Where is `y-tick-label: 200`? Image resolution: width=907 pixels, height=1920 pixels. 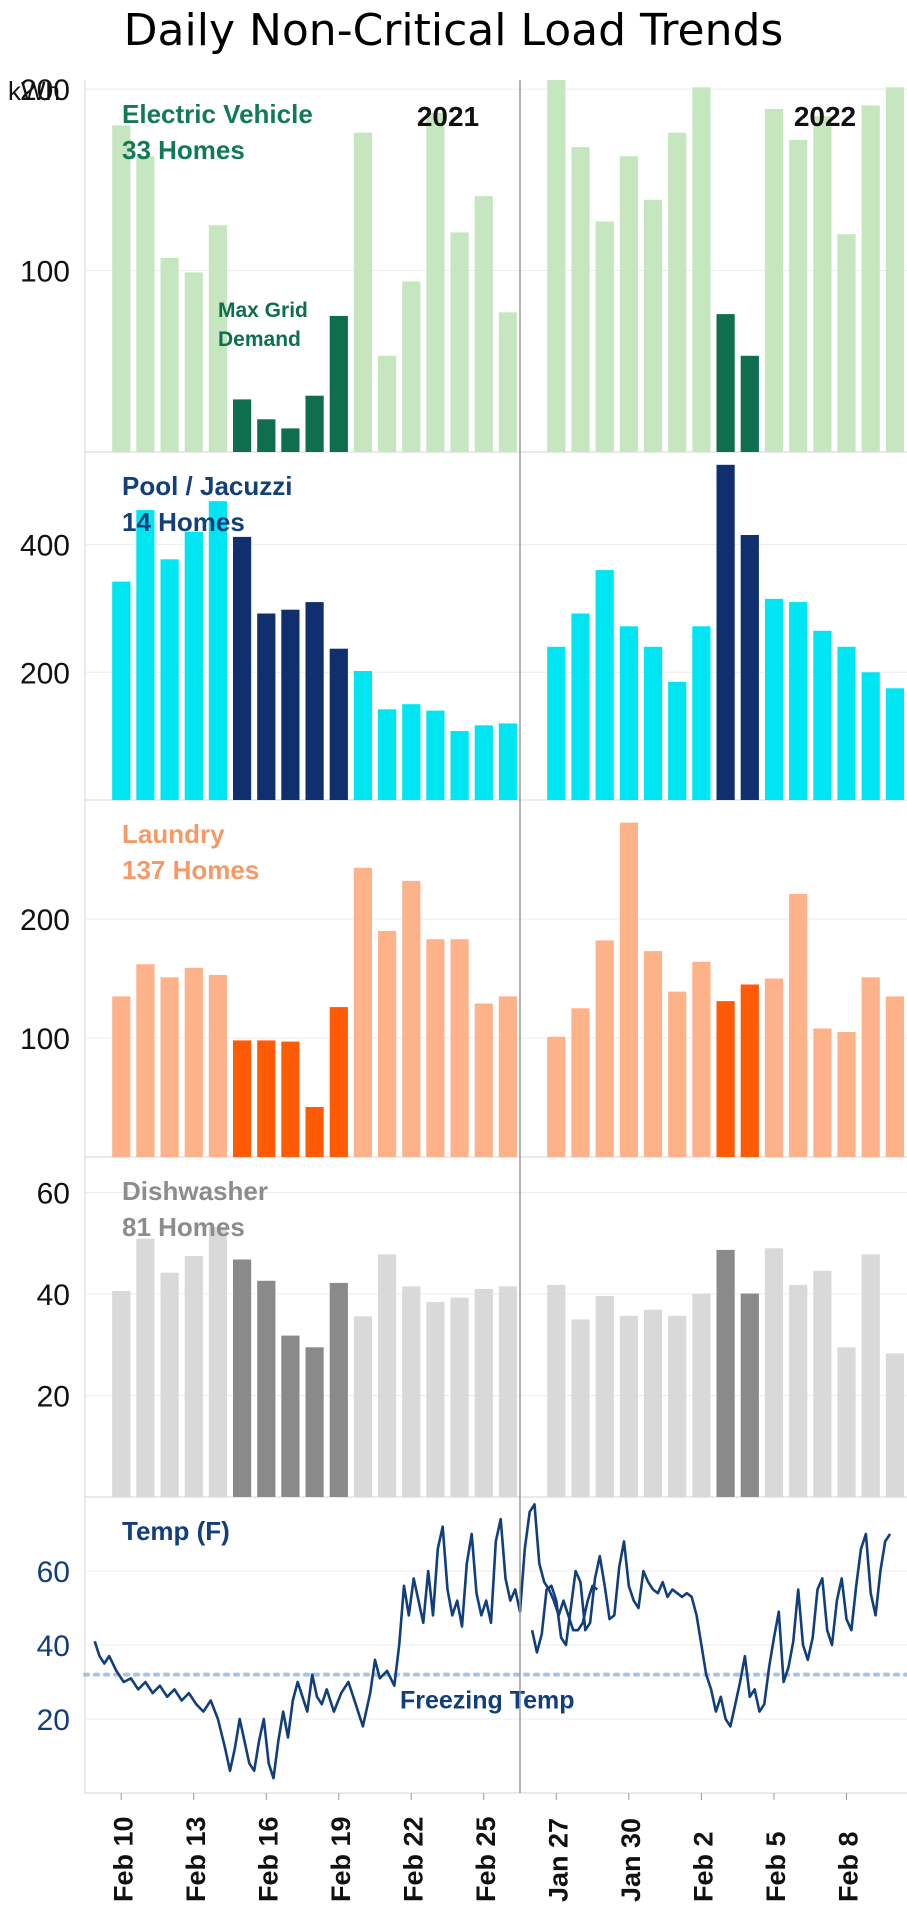 y-tick-label: 200 is located at coordinates (45, 920).